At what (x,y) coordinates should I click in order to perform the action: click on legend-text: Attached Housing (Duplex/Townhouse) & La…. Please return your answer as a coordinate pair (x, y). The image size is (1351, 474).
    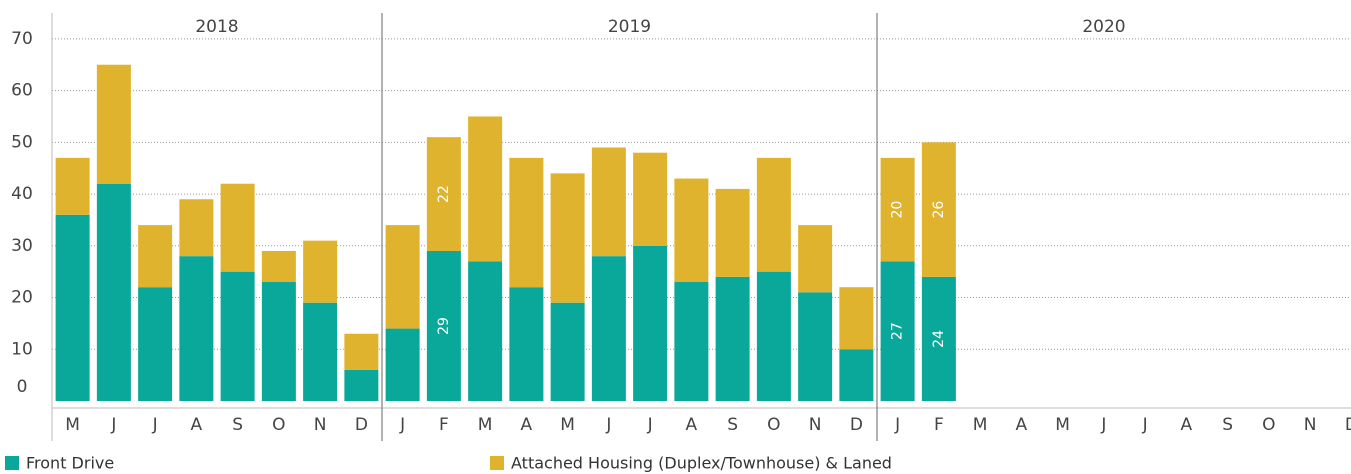
    Looking at the image, I should click on (701, 463).